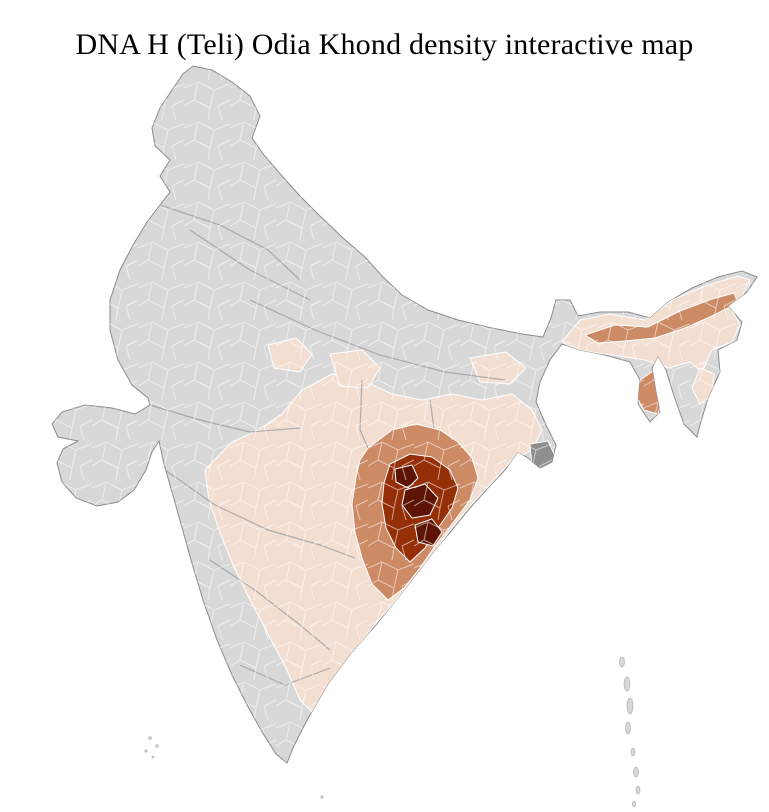 The width and height of the screenshot is (769, 812). I want to click on andaman-nicobar-islands, so click(630, 732).